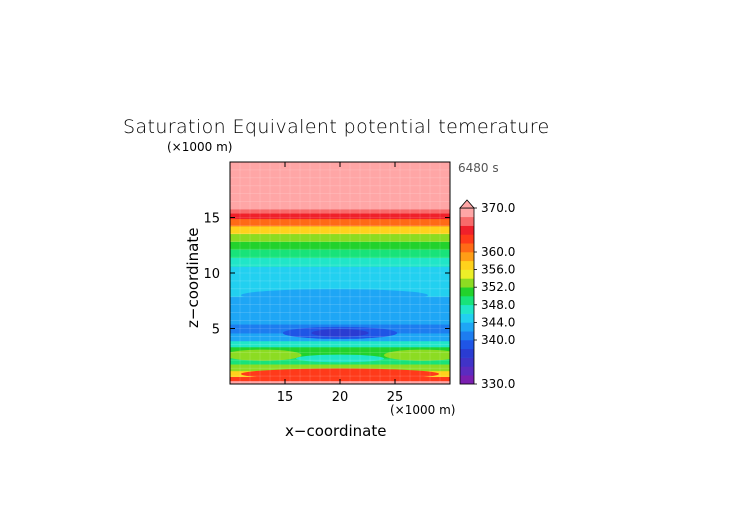 This screenshot has width=752, height=532. Describe the element at coordinates (487, 295) in the screenshot. I see `colorbar: 330.0 340.0 344.0 348.0 352.0 356.0 360.0 370.0` at that location.